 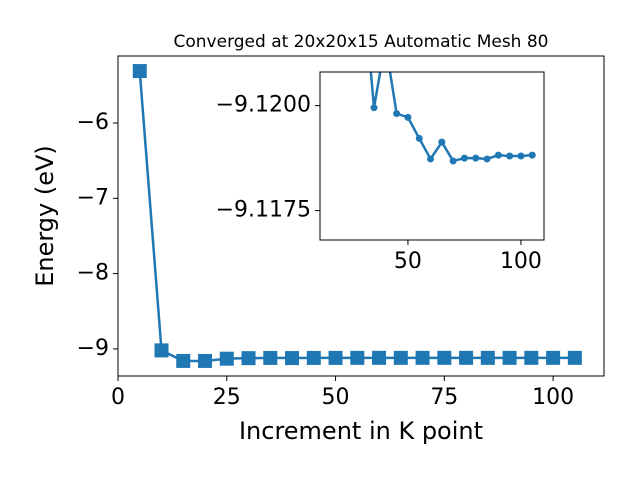 I want to click on x-tick-label: 25, so click(x=227, y=397).